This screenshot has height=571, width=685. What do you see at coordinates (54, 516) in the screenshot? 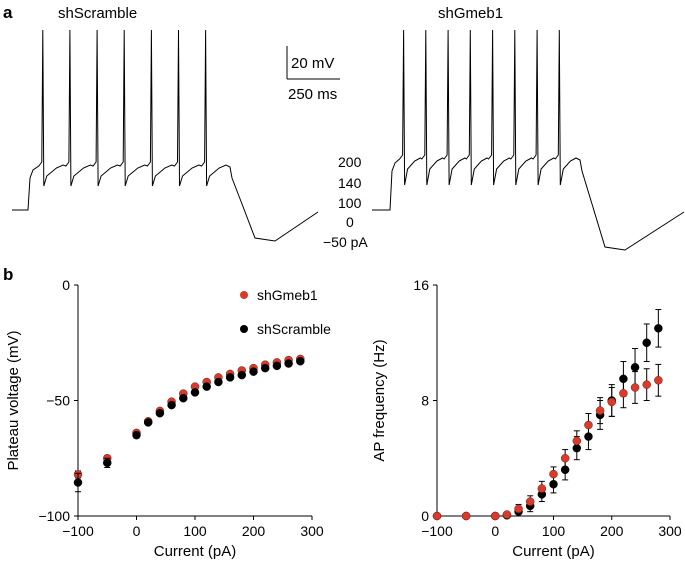
I see `y-tick-label: −100` at bounding box center [54, 516].